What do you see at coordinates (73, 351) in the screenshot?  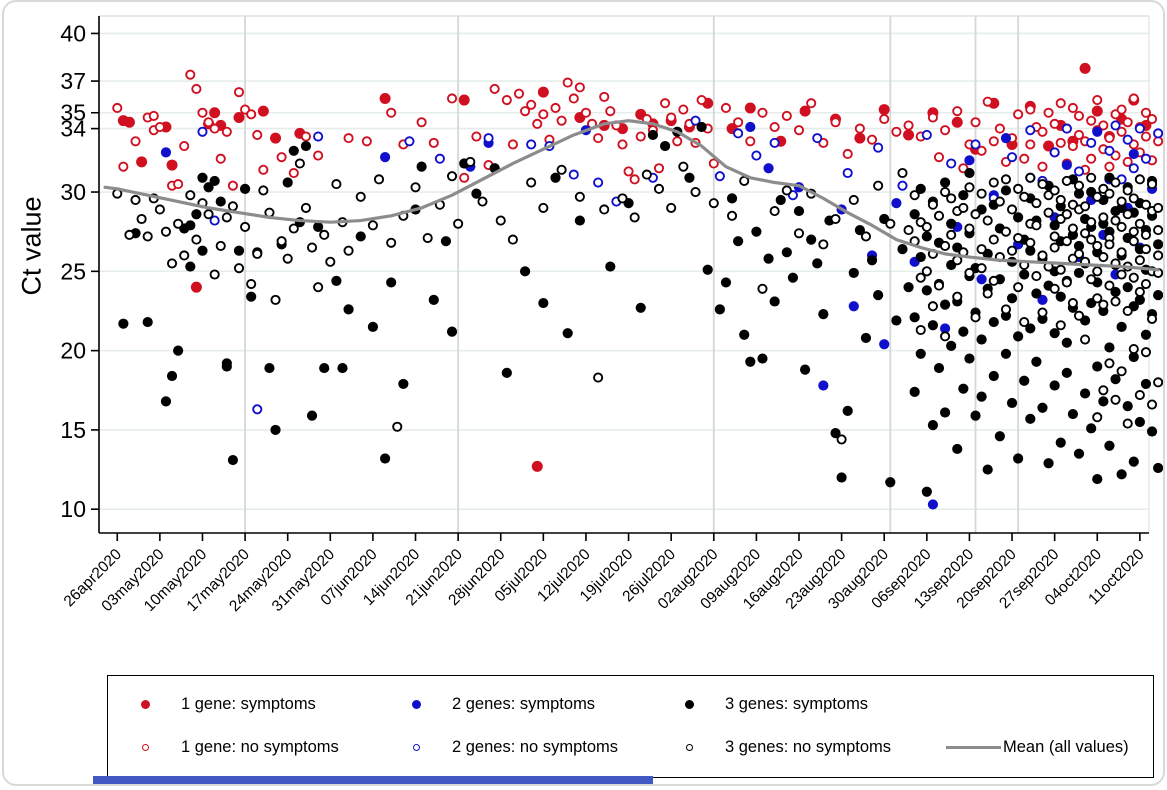 I see `y-tick-label: 20` at bounding box center [73, 351].